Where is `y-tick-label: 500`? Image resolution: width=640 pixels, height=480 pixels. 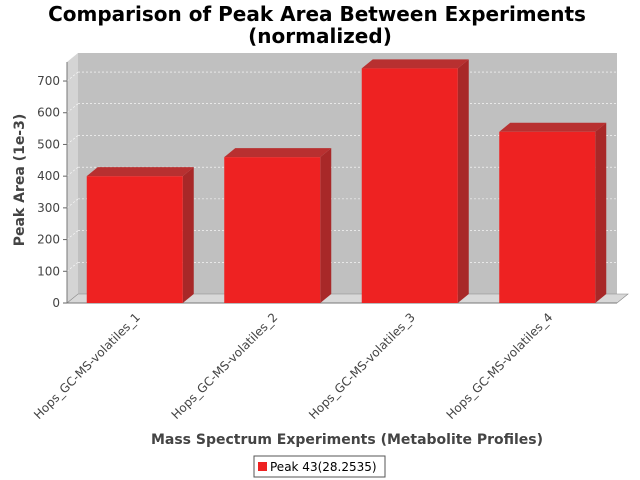
y-tick-label: 500 is located at coordinates (48, 144).